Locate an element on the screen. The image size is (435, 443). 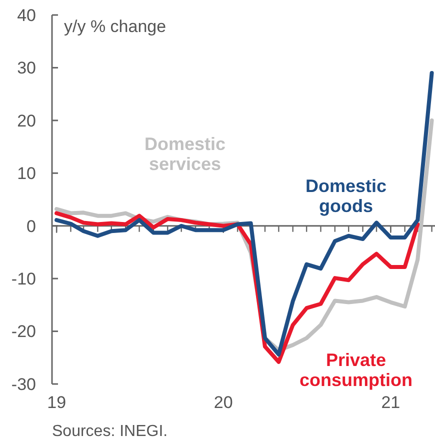
y-tick-label: 30 is located at coordinates (26, 68).